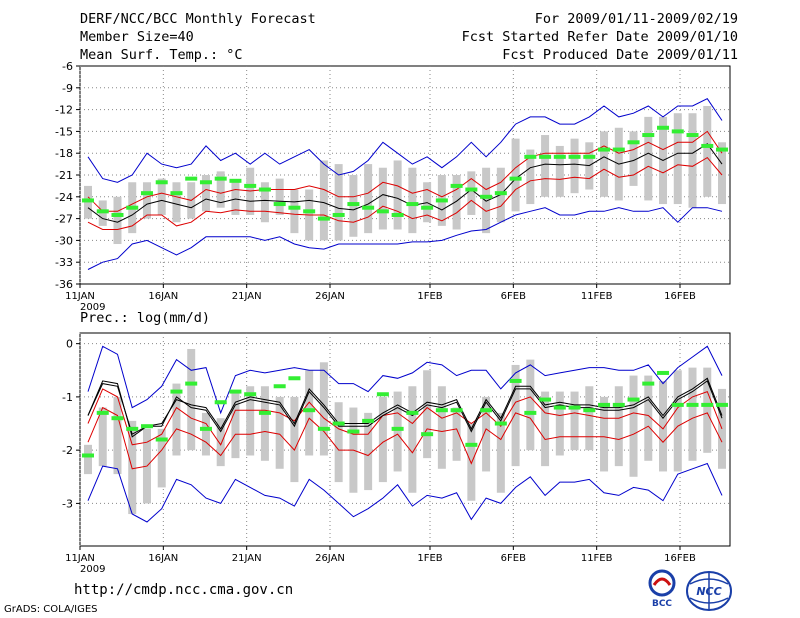 The height and width of the screenshot is (618, 800). Describe the element at coordinates (137, 37) in the screenshot. I see `member-size: Member Size=40` at that location.